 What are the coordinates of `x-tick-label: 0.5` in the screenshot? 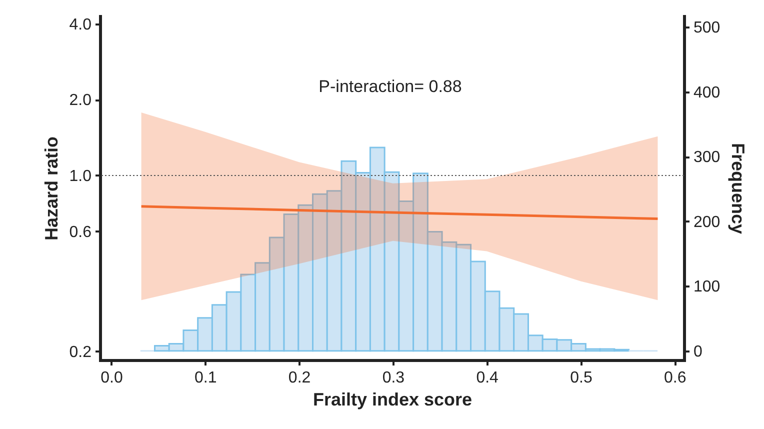 It's located at (581, 378).